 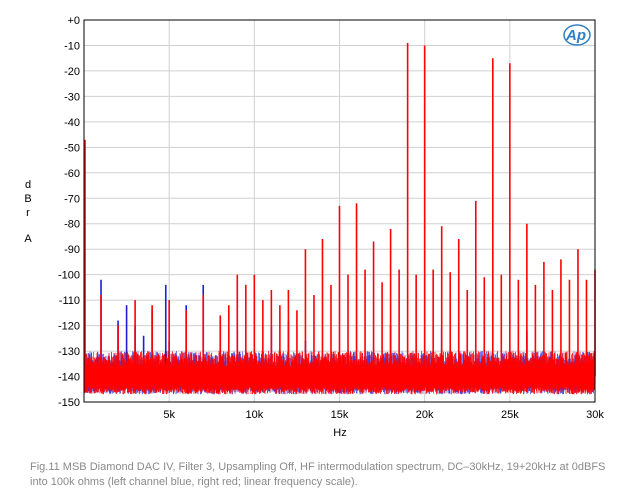 I want to click on y-tick-label: -30, so click(x=72, y=97).